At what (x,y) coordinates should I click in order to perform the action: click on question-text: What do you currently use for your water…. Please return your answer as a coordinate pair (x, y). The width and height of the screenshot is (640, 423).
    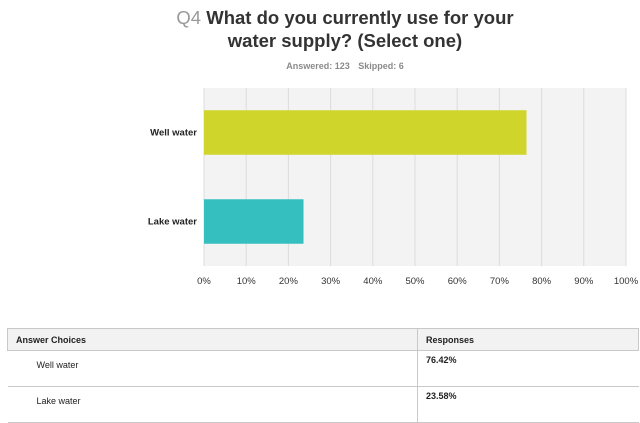
    Looking at the image, I should click on (360, 29).